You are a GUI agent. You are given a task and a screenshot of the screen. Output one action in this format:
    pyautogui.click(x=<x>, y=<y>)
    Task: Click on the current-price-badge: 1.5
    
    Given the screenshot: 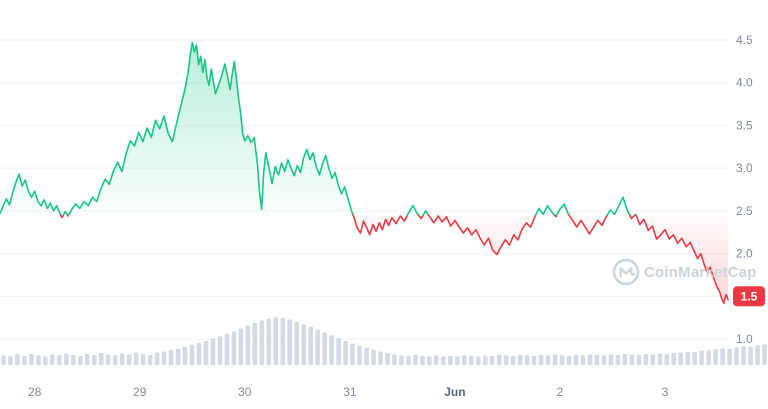 What is the action you would take?
    pyautogui.click(x=749, y=296)
    